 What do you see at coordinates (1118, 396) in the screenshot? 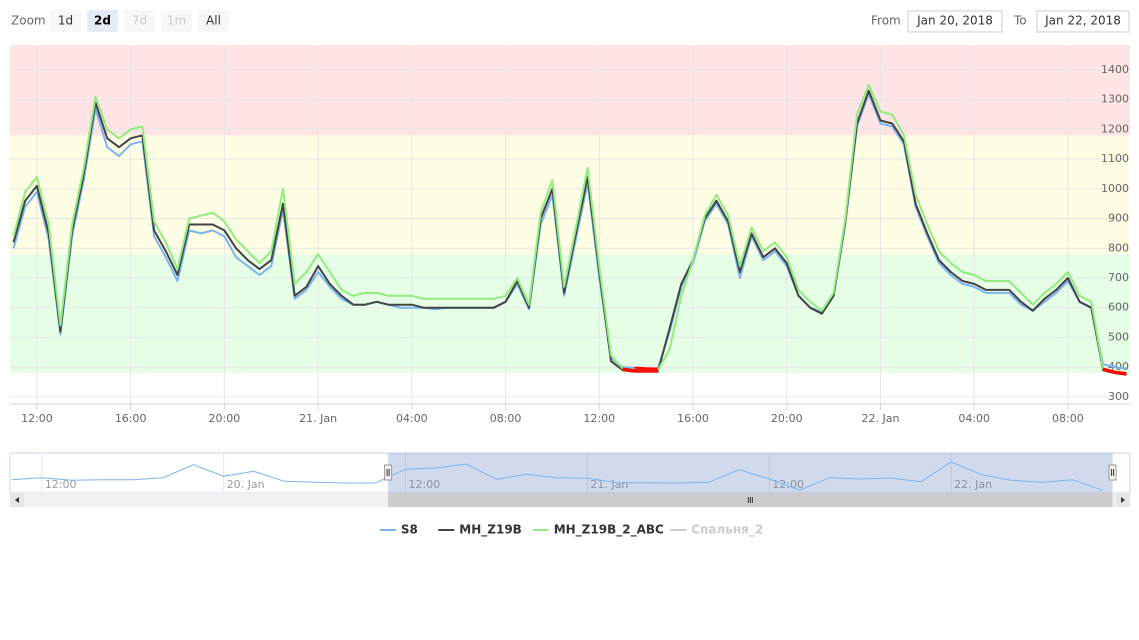
I see `y-tick-label: 300` at bounding box center [1118, 396].